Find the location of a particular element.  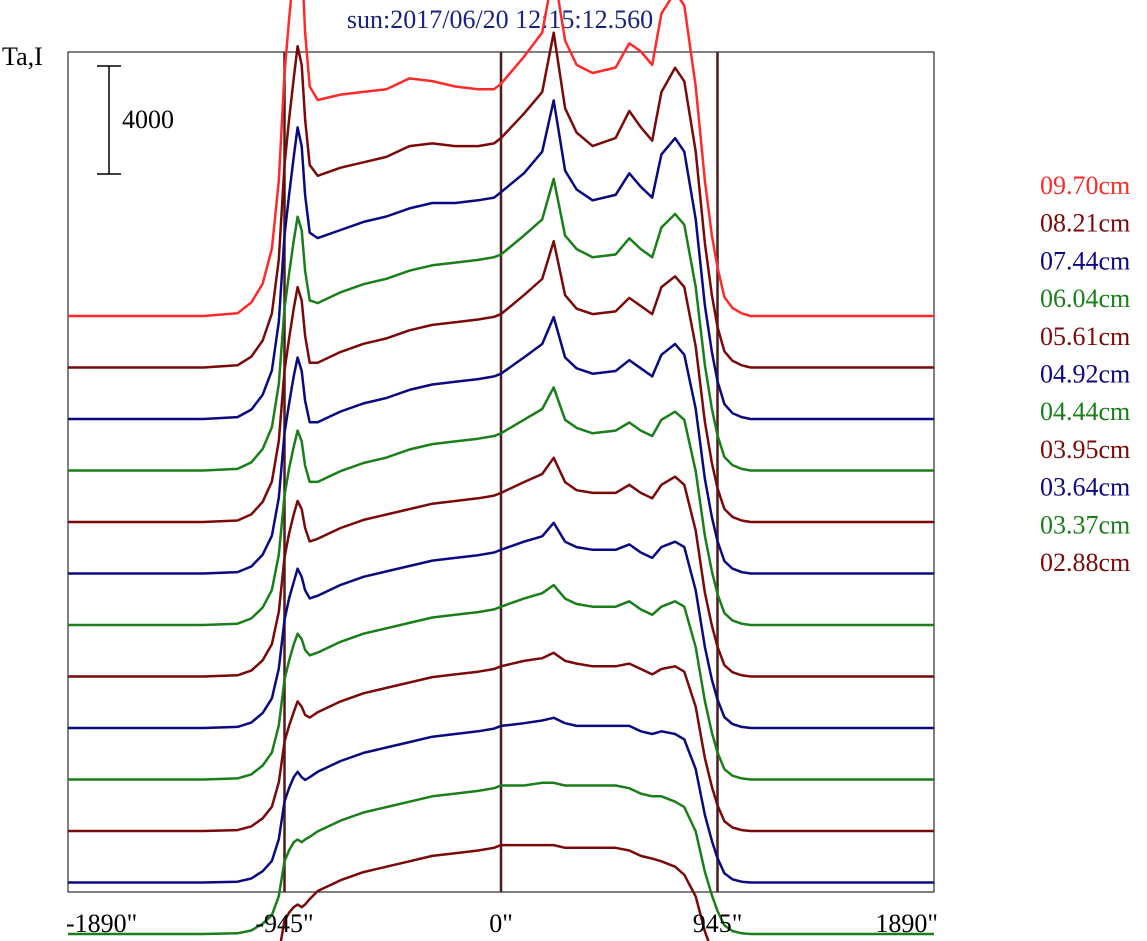

scale-bar: 4000 is located at coordinates (135, 120).